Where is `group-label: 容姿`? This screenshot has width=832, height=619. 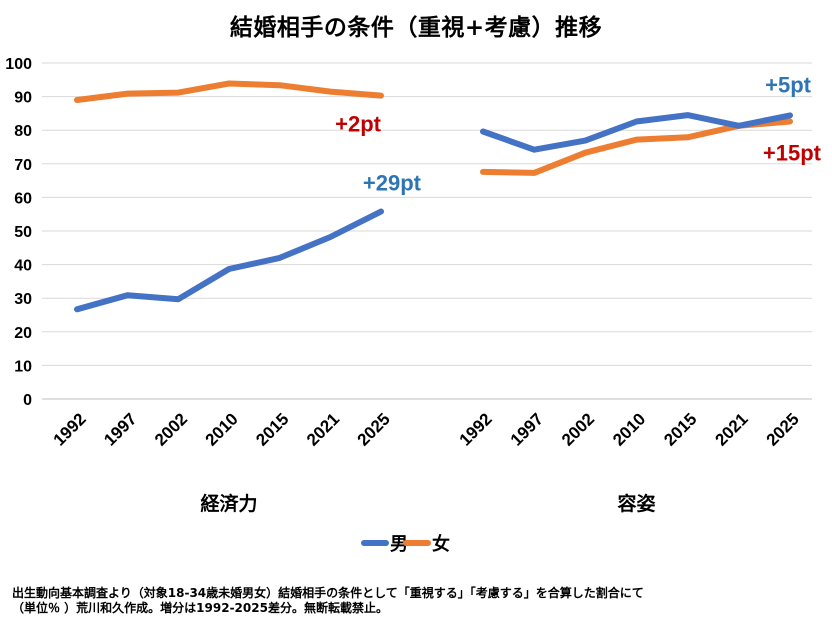 group-label: 容姿 is located at coordinates (636, 503).